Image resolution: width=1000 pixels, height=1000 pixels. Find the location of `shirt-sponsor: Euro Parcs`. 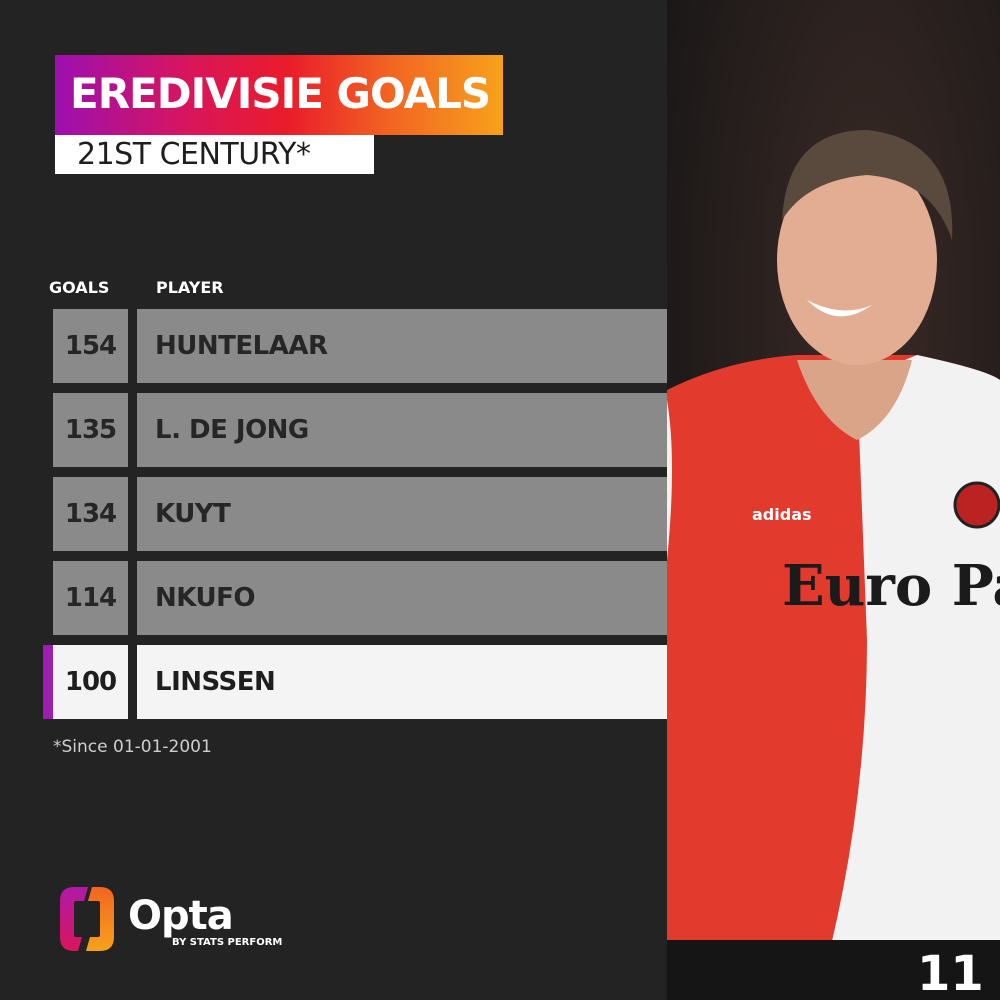

shirt-sponsor: Euro Parcs is located at coordinates (891, 586).